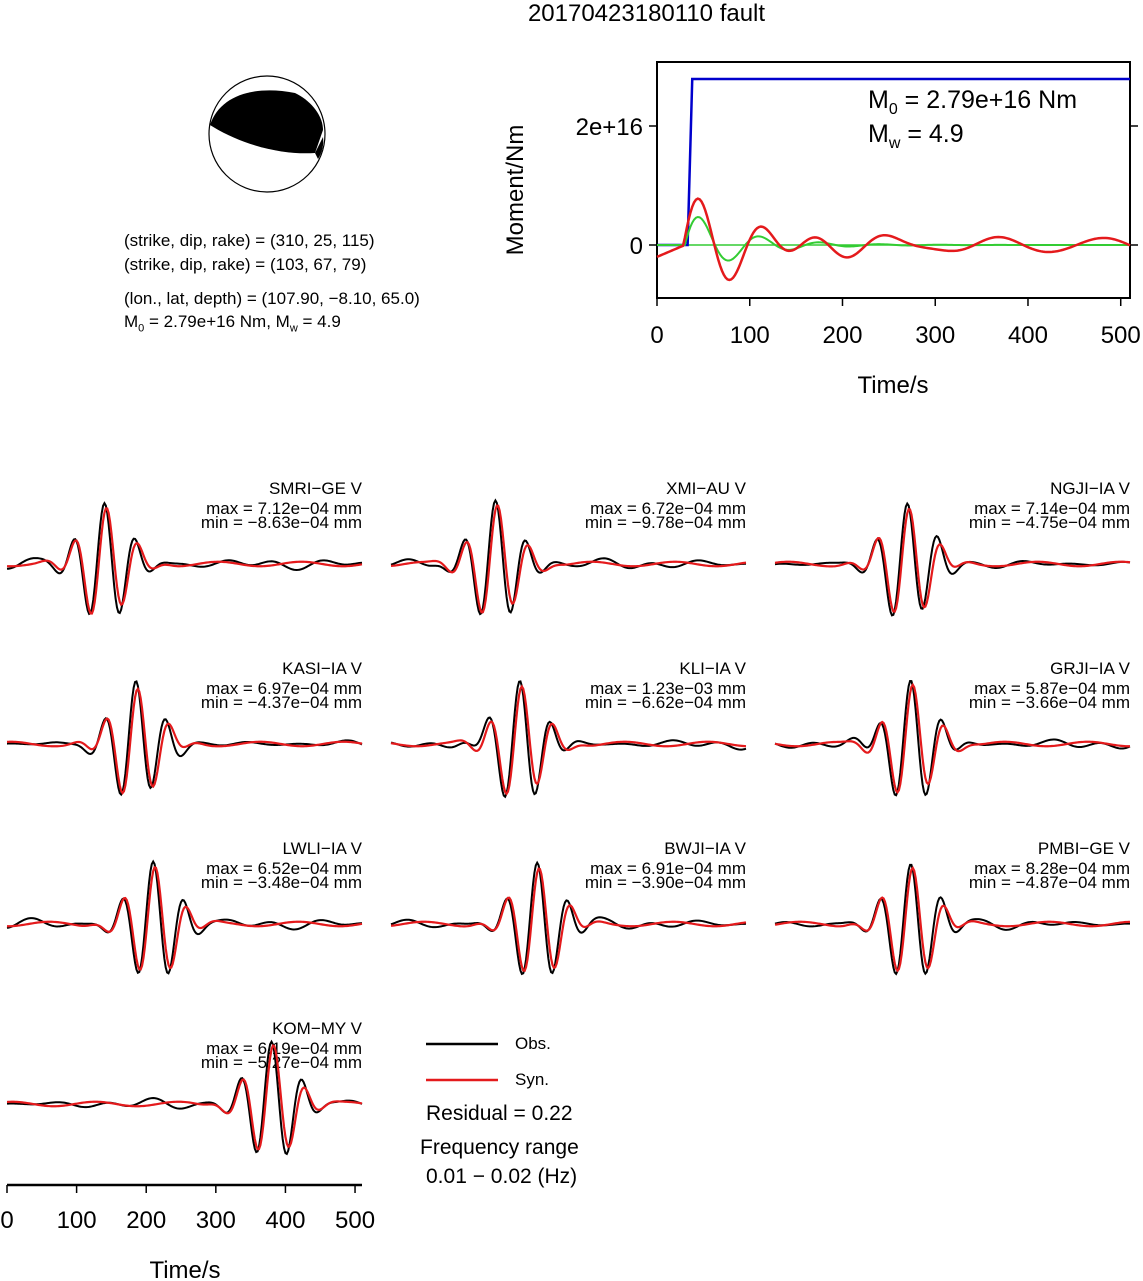 The width and height of the screenshot is (1143, 1281). What do you see at coordinates (1084, 848) in the screenshot?
I see `station-label: PMBI−GE V` at bounding box center [1084, 848].